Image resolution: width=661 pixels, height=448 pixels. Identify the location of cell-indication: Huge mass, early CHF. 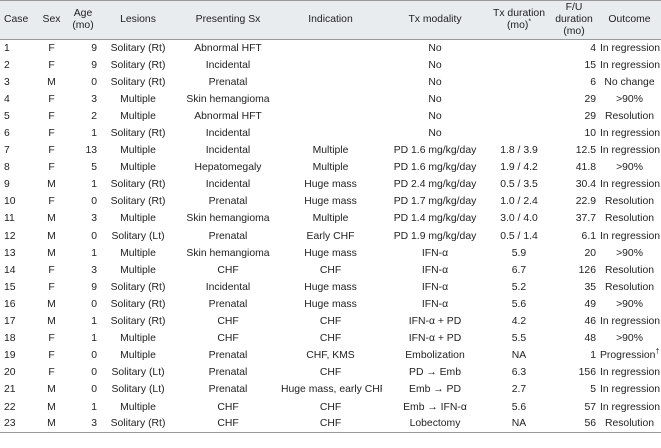
(331, 390).